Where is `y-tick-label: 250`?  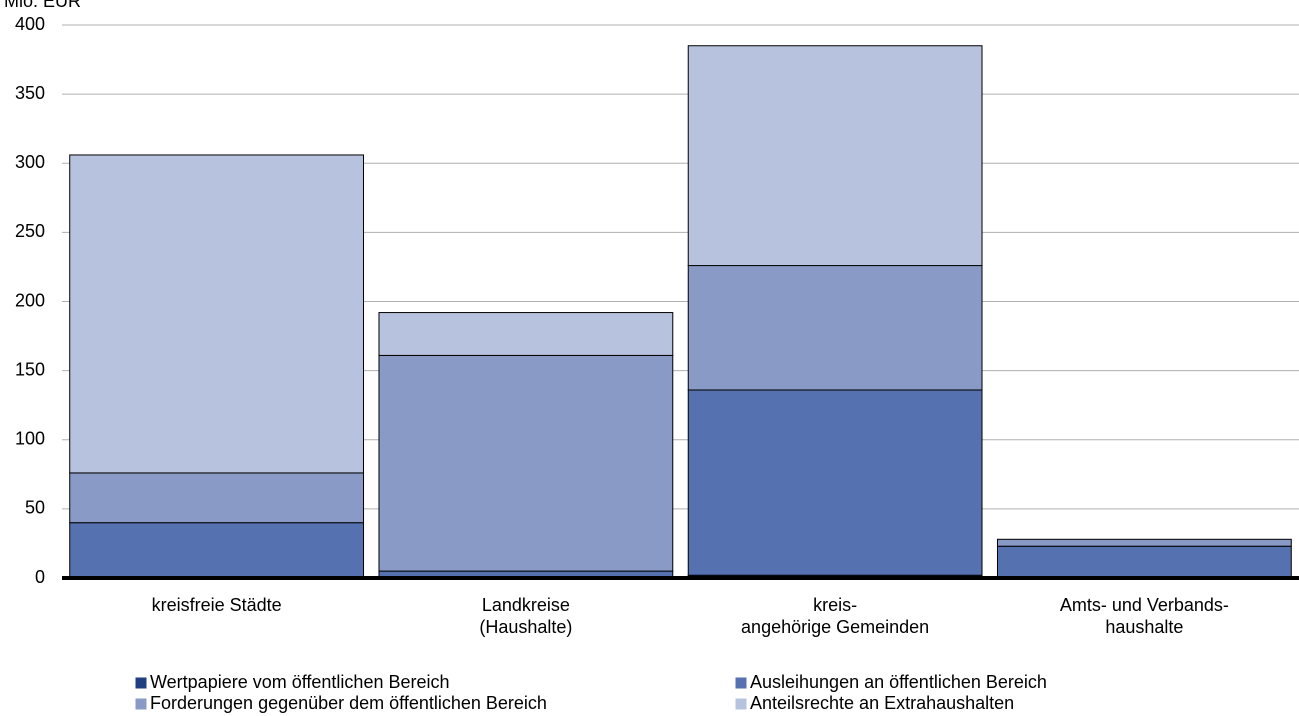 y-tick-label: 250 is located at coordinates (30, 231).